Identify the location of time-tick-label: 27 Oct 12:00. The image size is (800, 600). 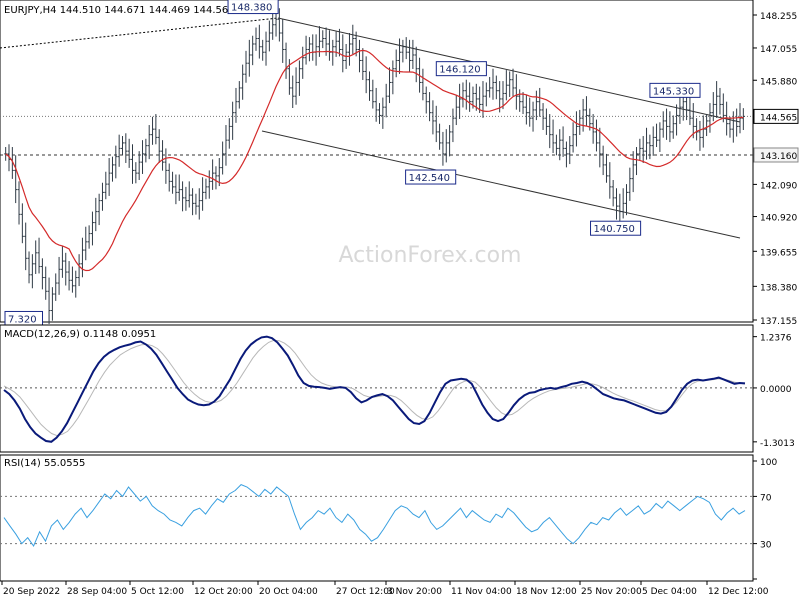
(365, 592).